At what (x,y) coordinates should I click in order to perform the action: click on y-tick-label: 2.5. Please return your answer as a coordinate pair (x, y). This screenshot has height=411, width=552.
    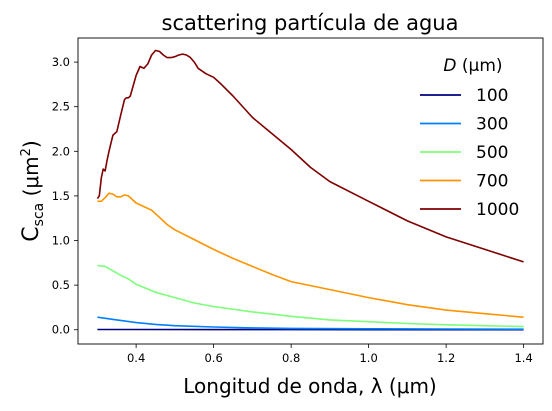
    Looking at the image, I should click on (61, 107).